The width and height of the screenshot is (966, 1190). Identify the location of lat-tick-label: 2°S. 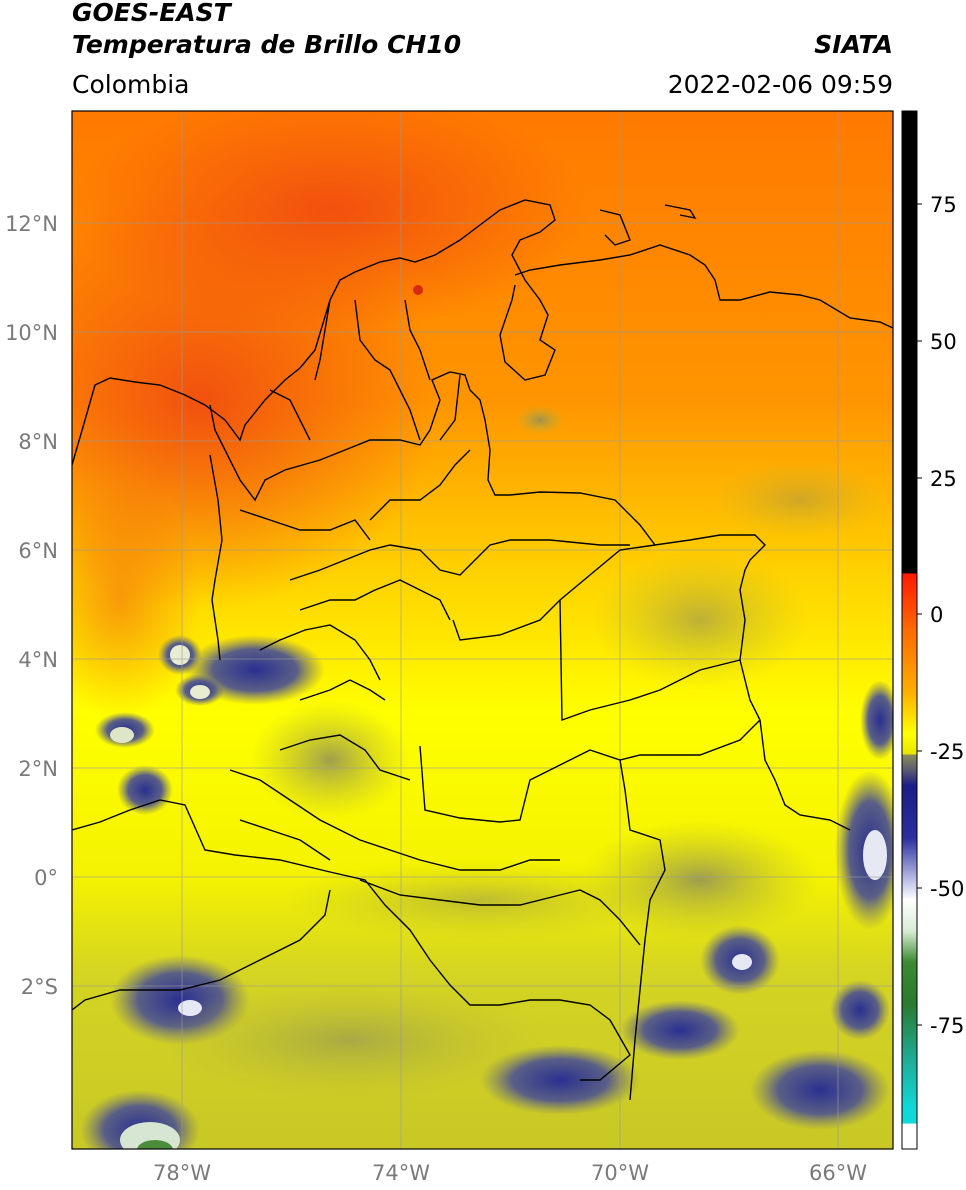
(39, 987).